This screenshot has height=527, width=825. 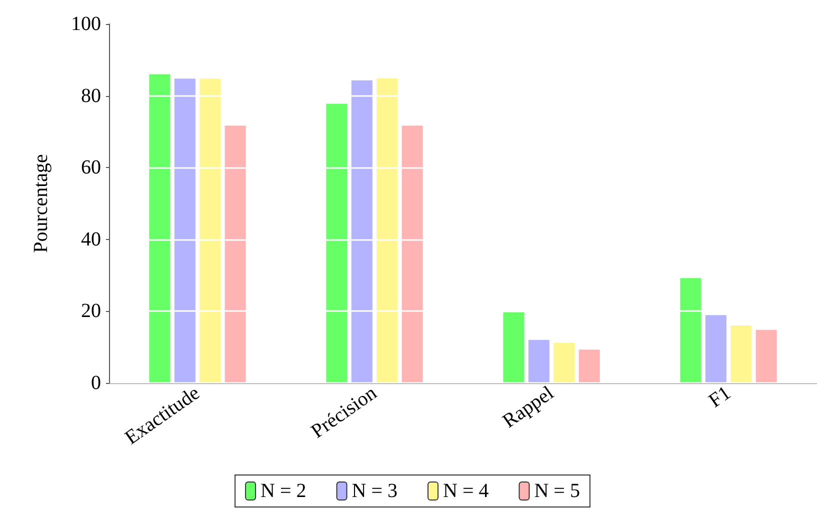 What do you see at coordinates (91, 95) in the screenshot?
I see `y-tick-label: 80` at bounding box center [91, 95].